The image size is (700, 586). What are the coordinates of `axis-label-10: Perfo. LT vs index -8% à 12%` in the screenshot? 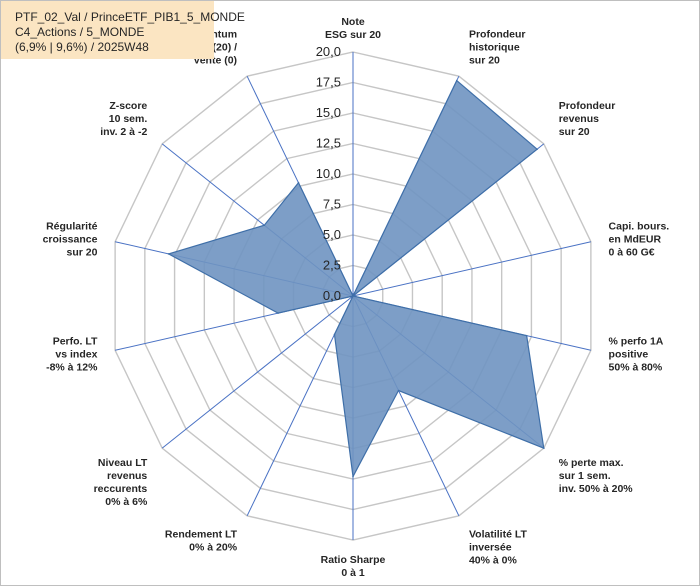 It's located at (72, 354).